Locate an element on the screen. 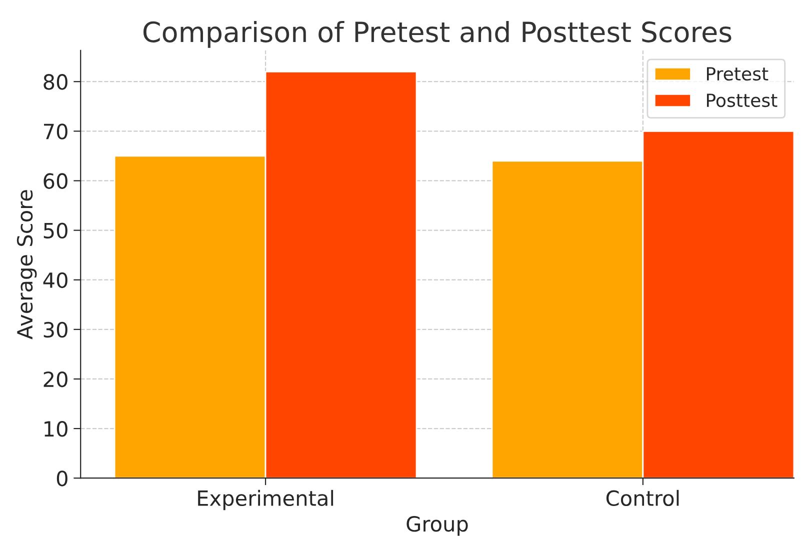 This screenshot has height=536, width=806. y-tick-label: 10 is located at coordinates (56, 429).